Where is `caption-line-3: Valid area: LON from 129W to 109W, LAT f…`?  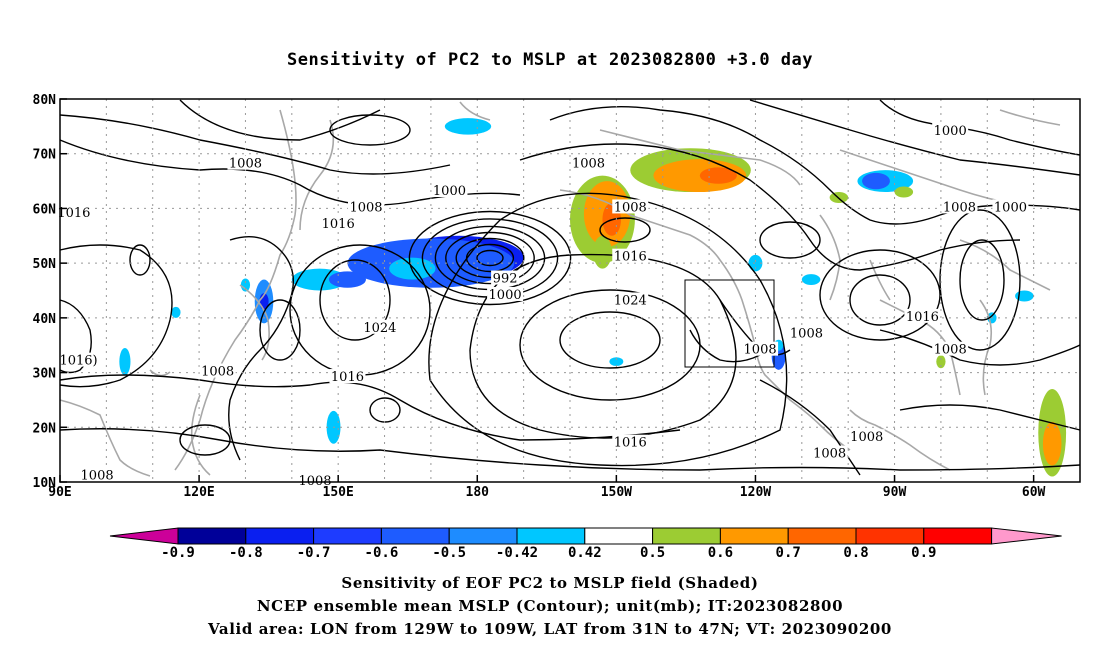 caption-line-3: Valid area: LON from 129W to 109W, LAT f… is located at coordinates (550, 629).